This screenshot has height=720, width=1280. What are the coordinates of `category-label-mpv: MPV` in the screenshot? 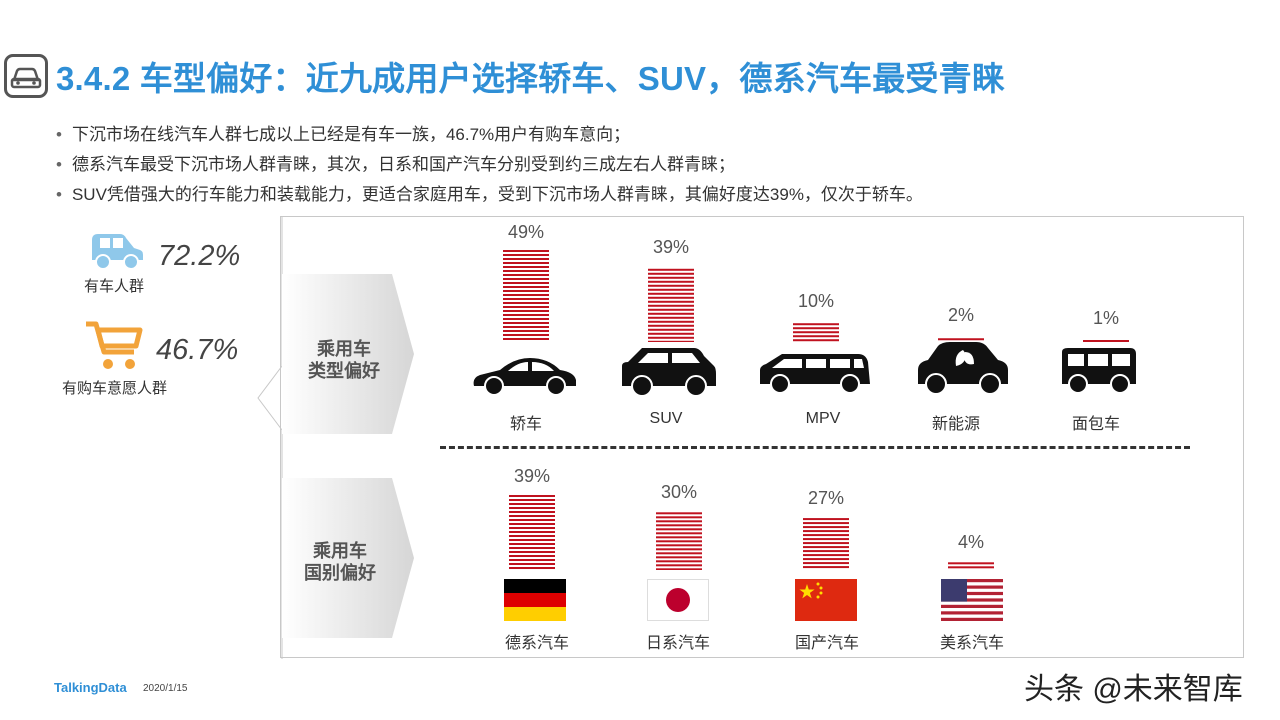 It's located at (823, 418).